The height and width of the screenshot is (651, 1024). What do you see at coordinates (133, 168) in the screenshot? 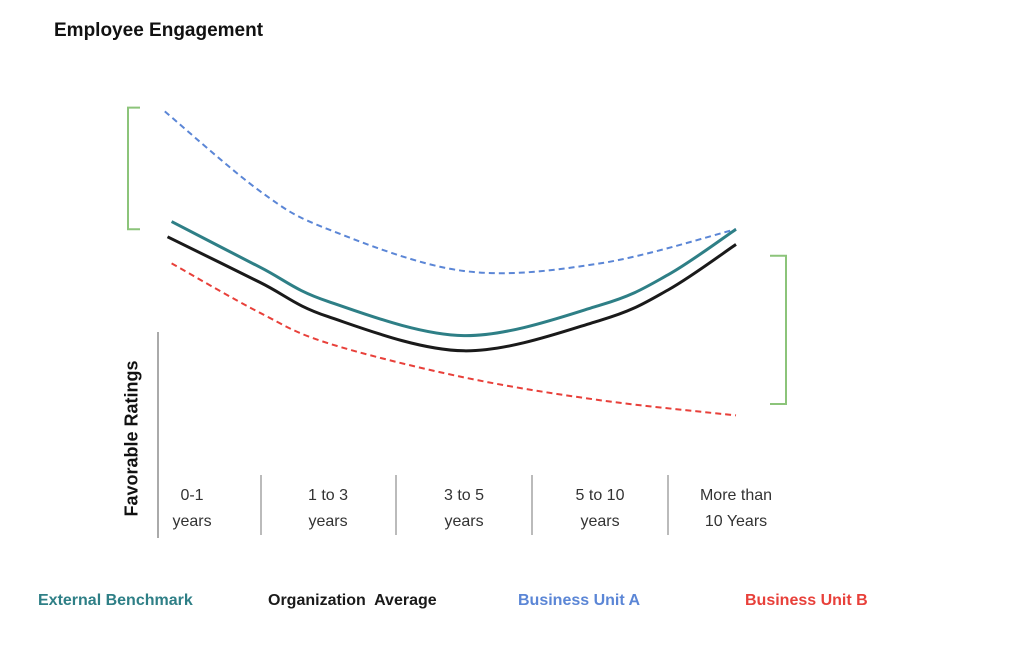
I see `left-bracket` at bounding box center [133, 168].